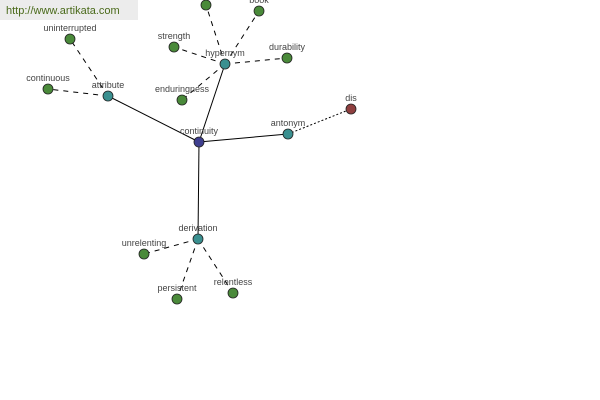 Image resolution: width=600 pixels, height=400 pixels. I want to click on edge-continuity-attribute, so click(153, 119).